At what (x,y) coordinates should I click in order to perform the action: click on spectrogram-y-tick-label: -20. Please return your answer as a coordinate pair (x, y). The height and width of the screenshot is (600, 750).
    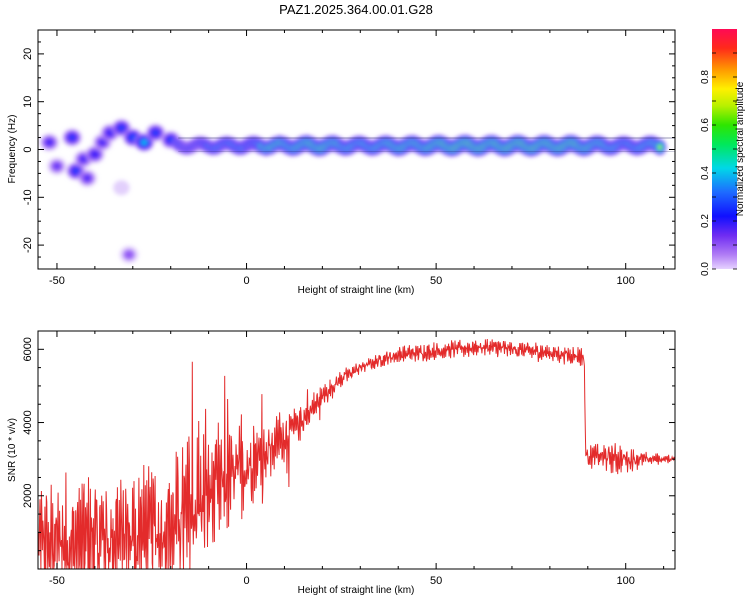
    Looking at the image, I should click on (28, 245).